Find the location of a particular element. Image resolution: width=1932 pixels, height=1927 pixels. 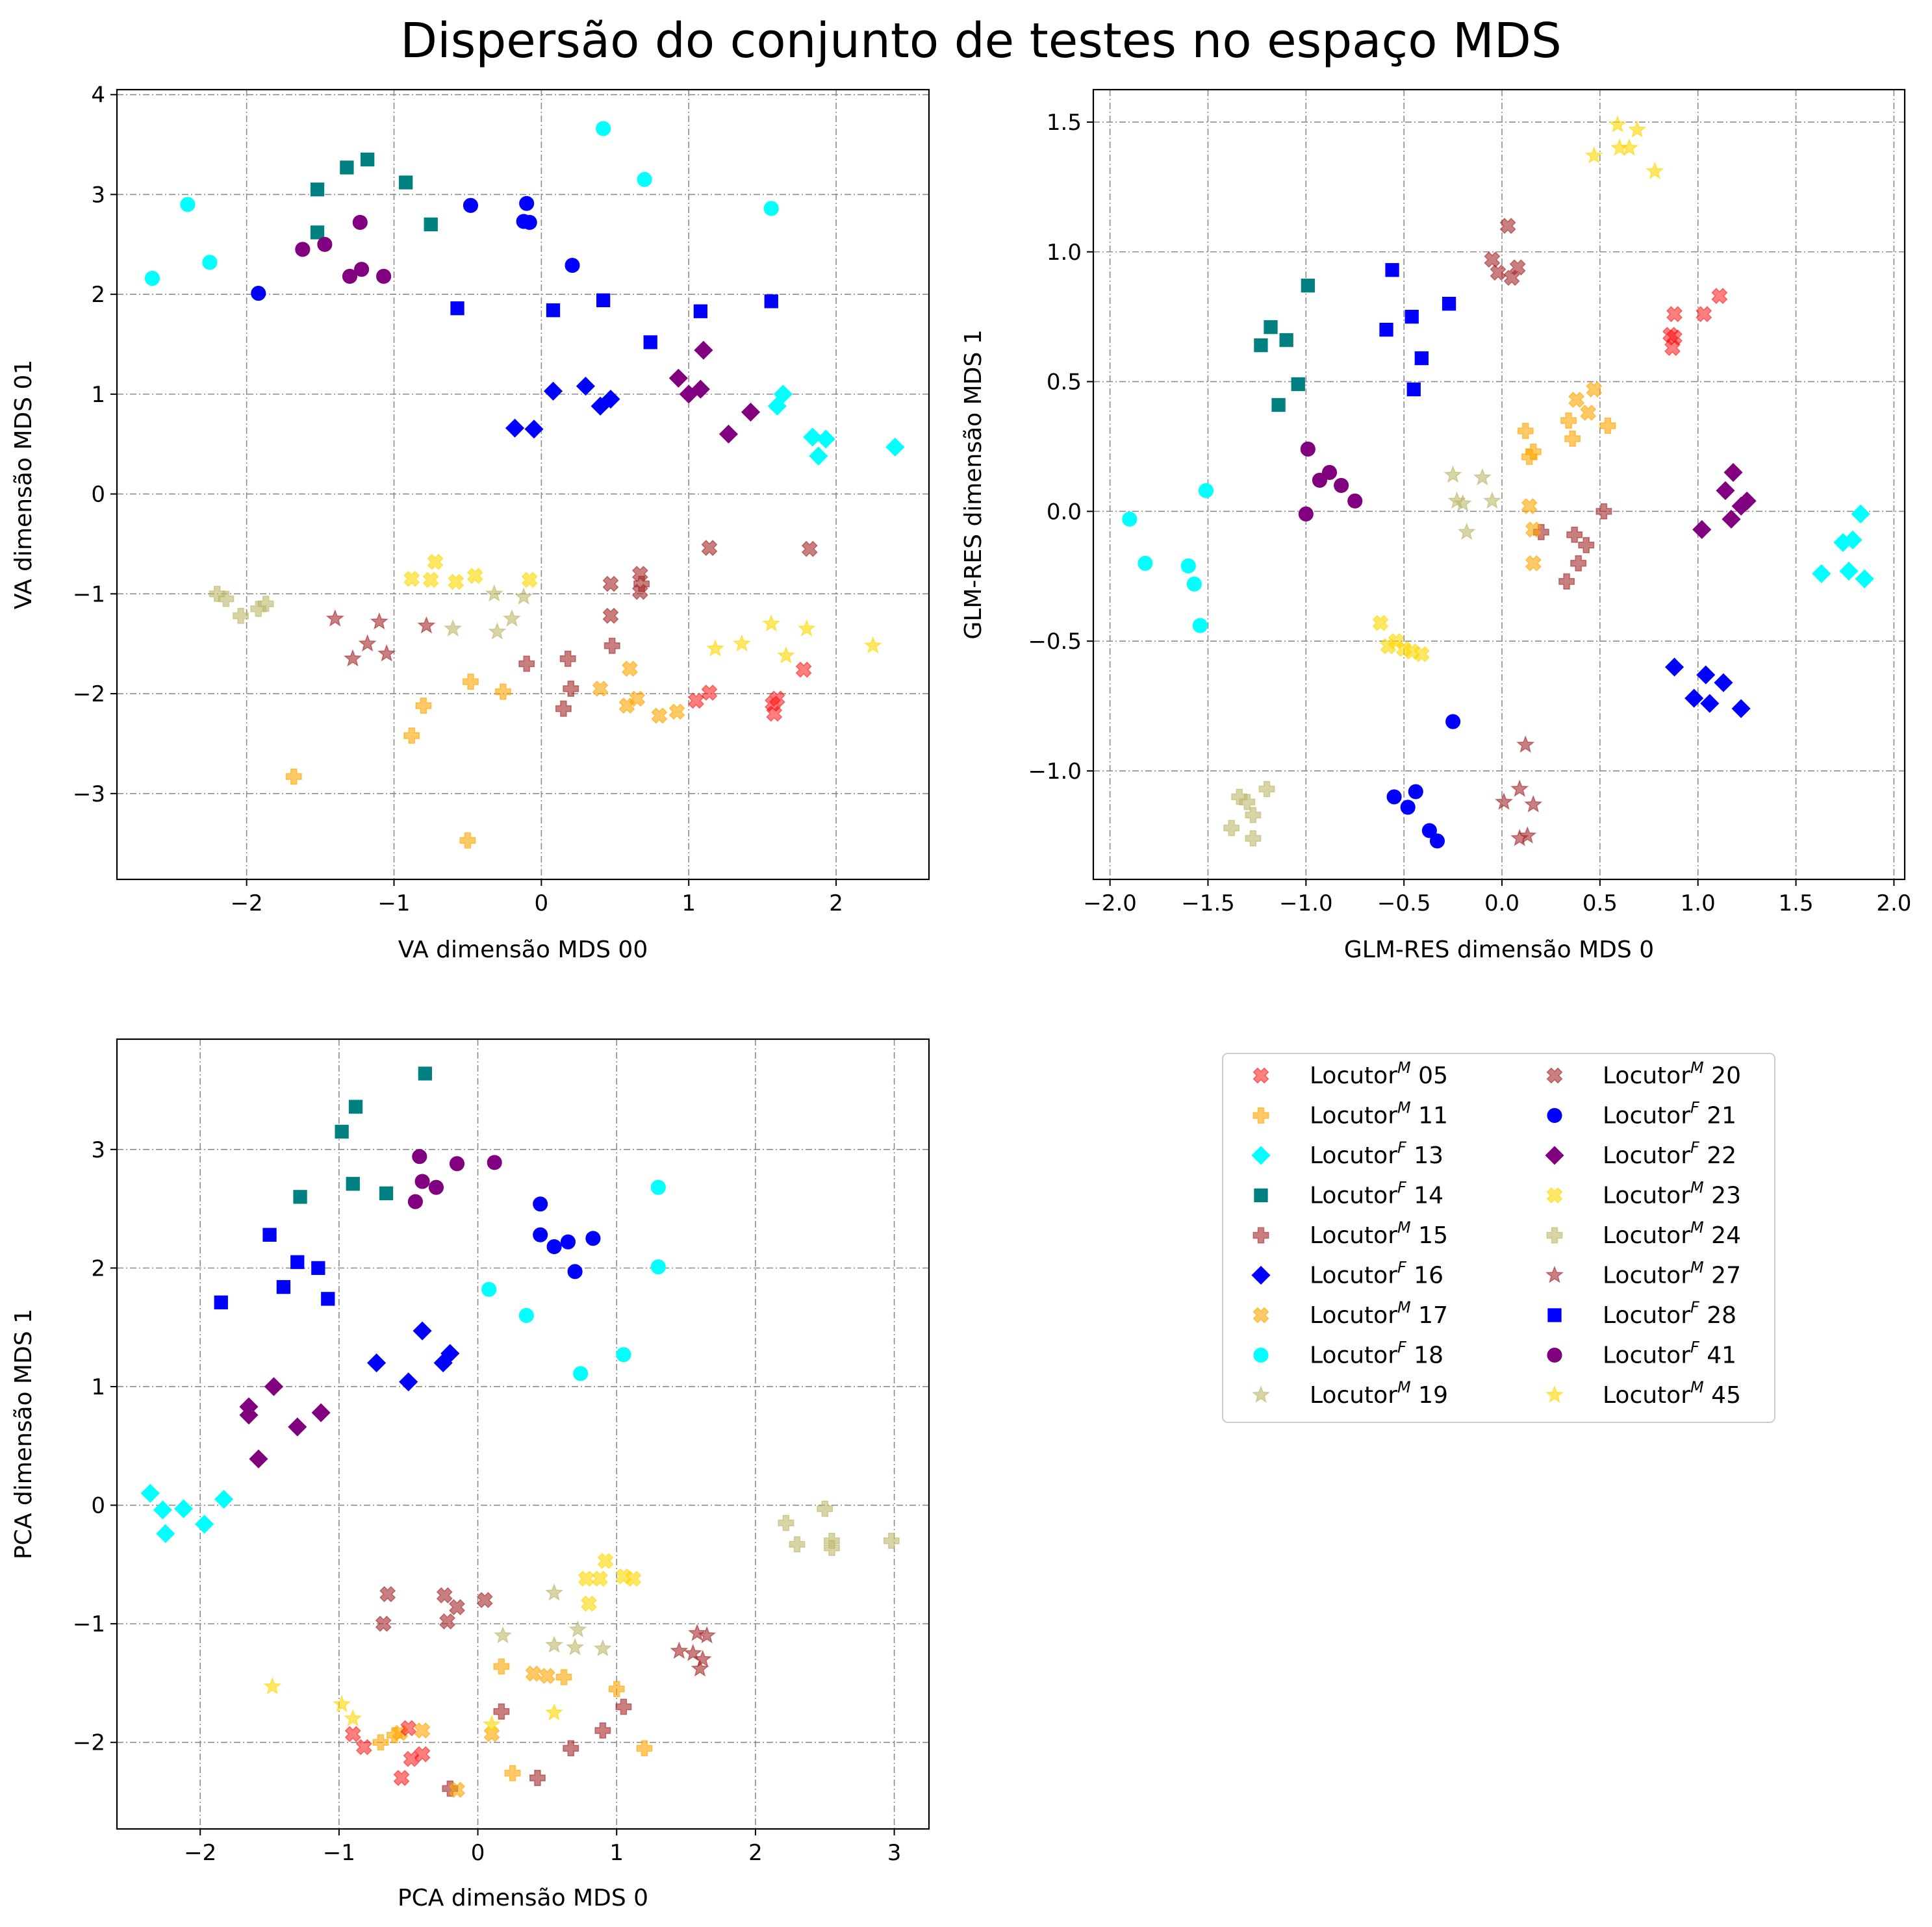

legend-entry-05: LocutorM 05 is located at coordinates (1350, 1074).